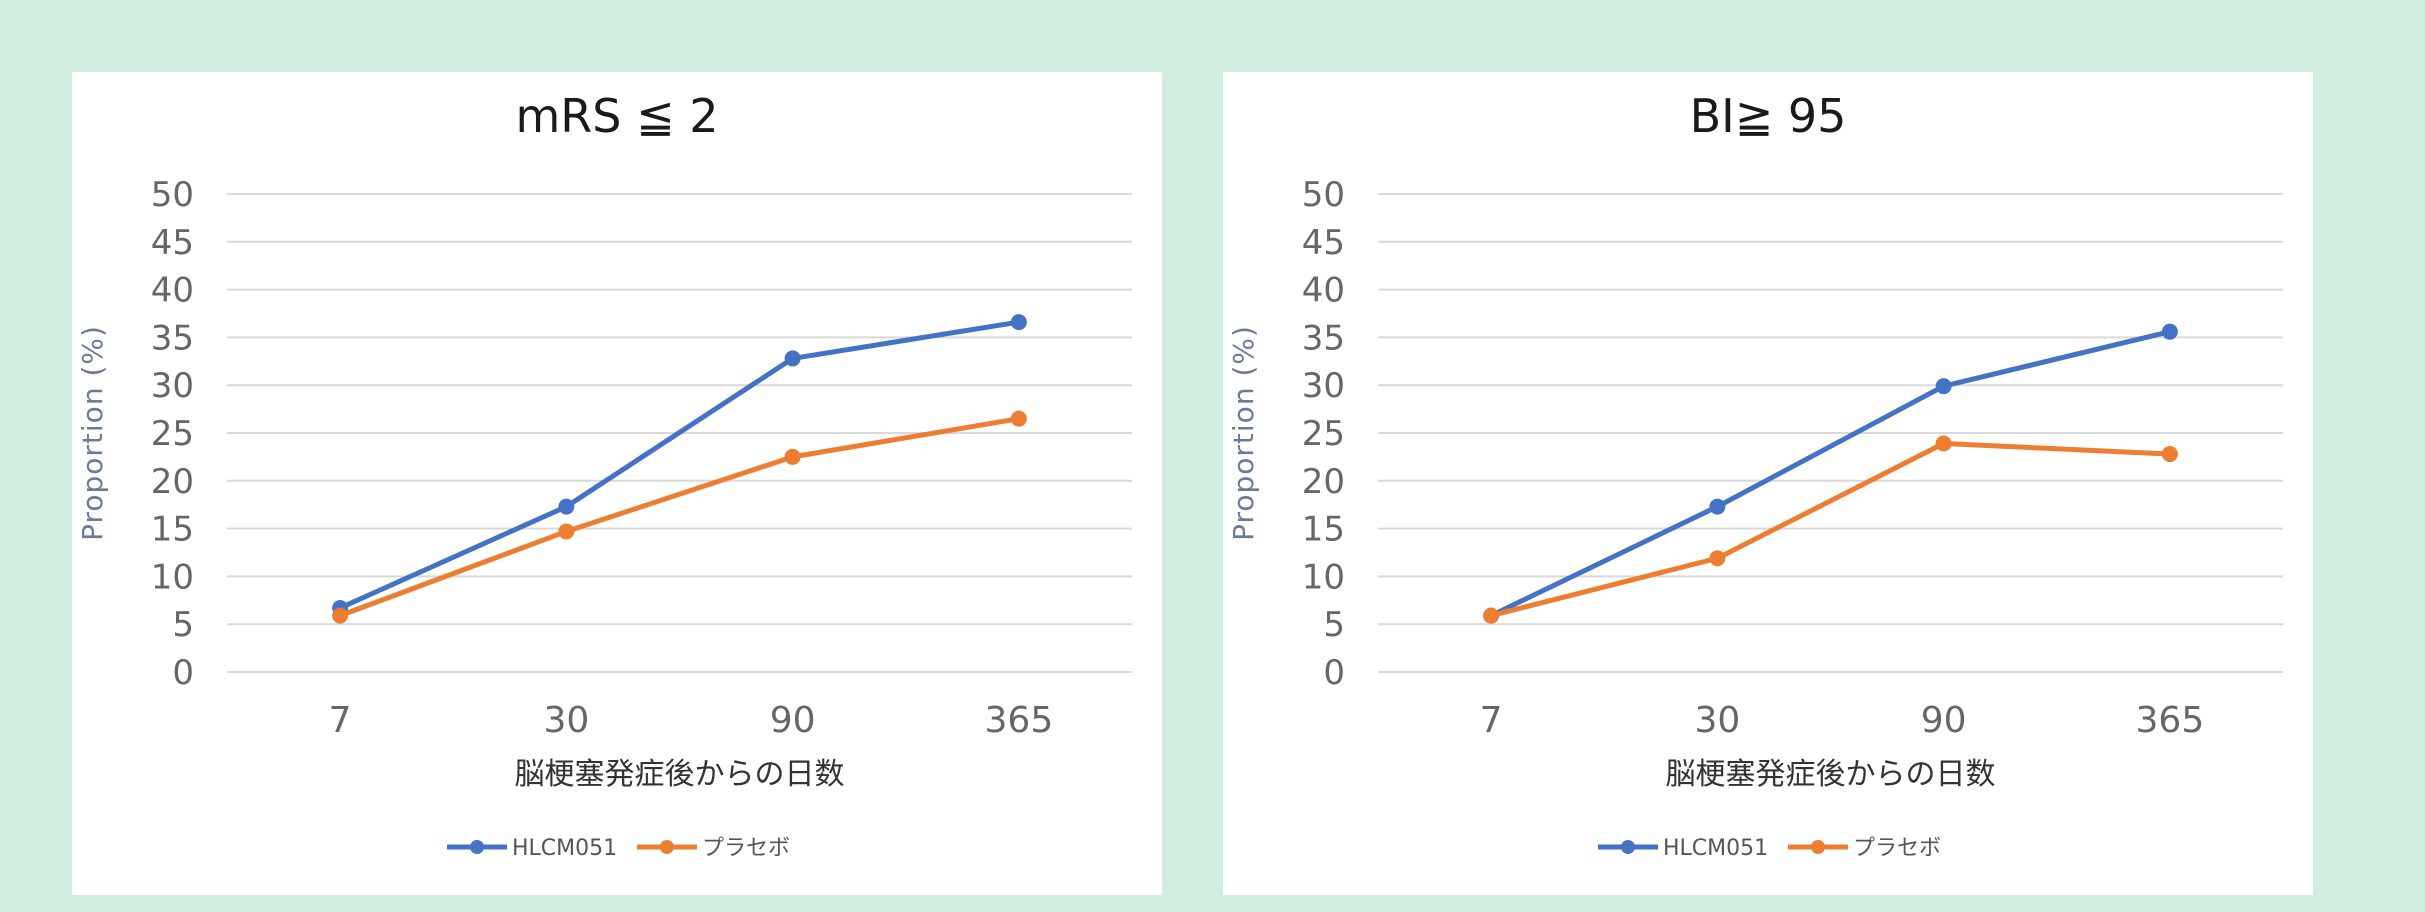  What do you see at coordinates (616, 116) in the screenshot?
I see `chart-title: mRS ≦ 2` at bounding box center [616, 116].